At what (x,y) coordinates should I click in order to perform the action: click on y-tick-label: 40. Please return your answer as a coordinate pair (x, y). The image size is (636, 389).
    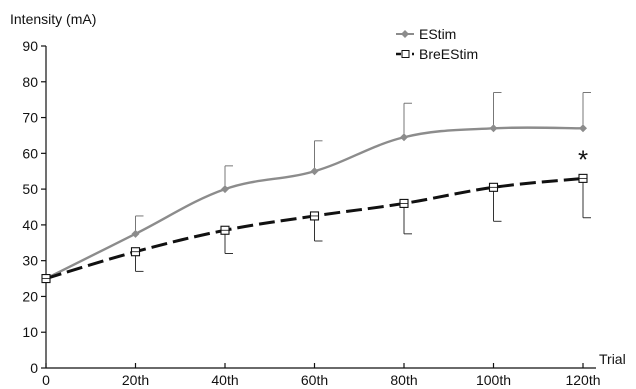
    Looking at the image, I should click on (30, 225).